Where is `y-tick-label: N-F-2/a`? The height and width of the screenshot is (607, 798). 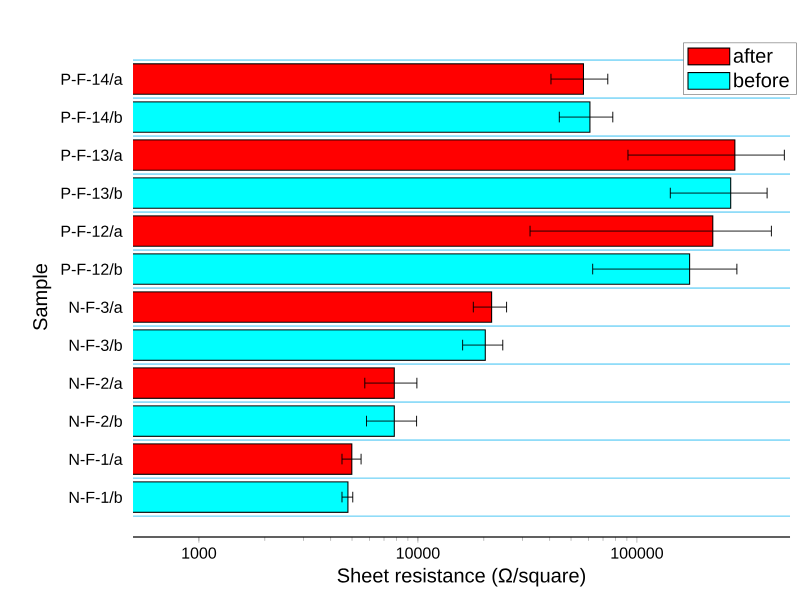
y-tick-label: N-F-2/a is located at coordinates (96, 383).